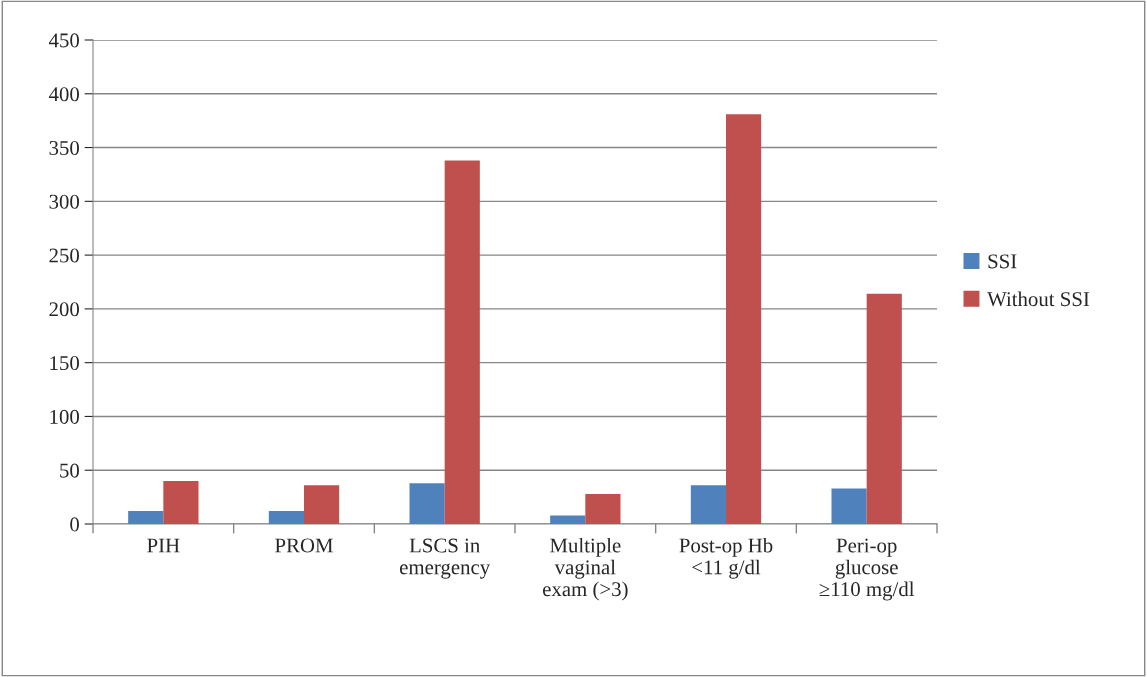 This screenshot has height=677, width=1147. Describe the element at coordinates (65, 416) in the screenshot. I see `y-tick-label: 100` at that location.